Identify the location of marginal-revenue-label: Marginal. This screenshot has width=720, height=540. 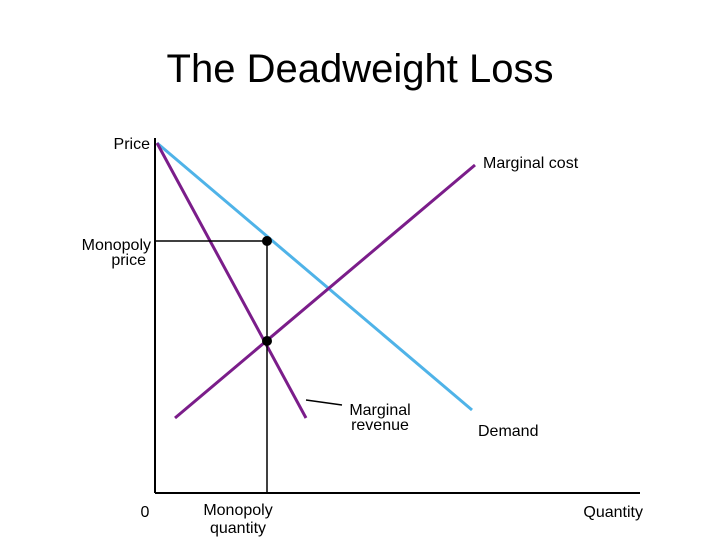
(379, 410).